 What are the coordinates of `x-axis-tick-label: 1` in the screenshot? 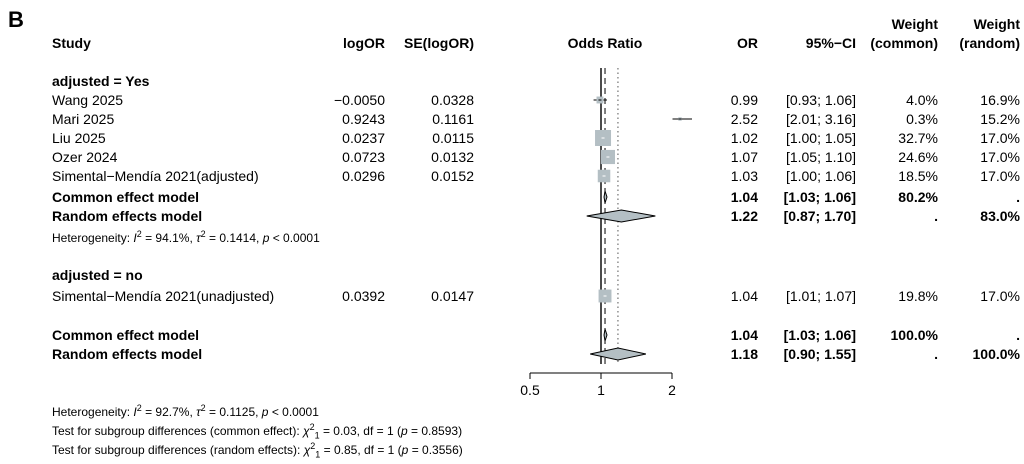 It's located at (601, 390).